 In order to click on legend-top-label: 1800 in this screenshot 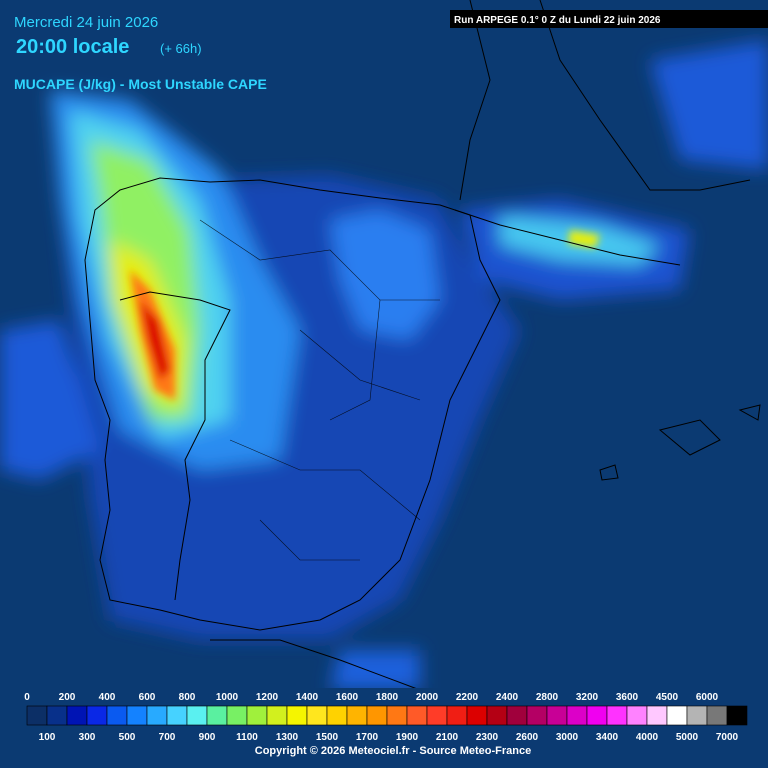, I will do `click(387, 697)`.